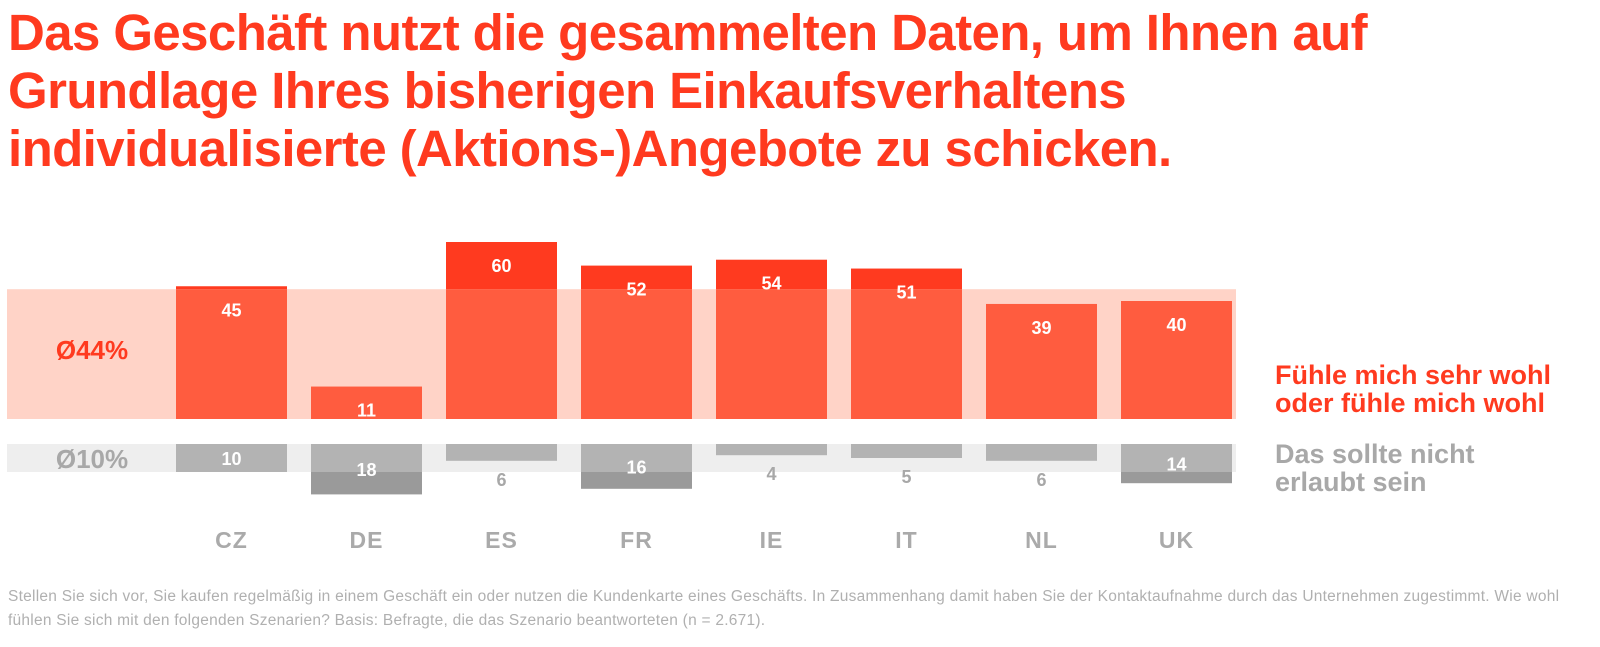  I want to click on positive-data-label: 11, so click(366, 411).